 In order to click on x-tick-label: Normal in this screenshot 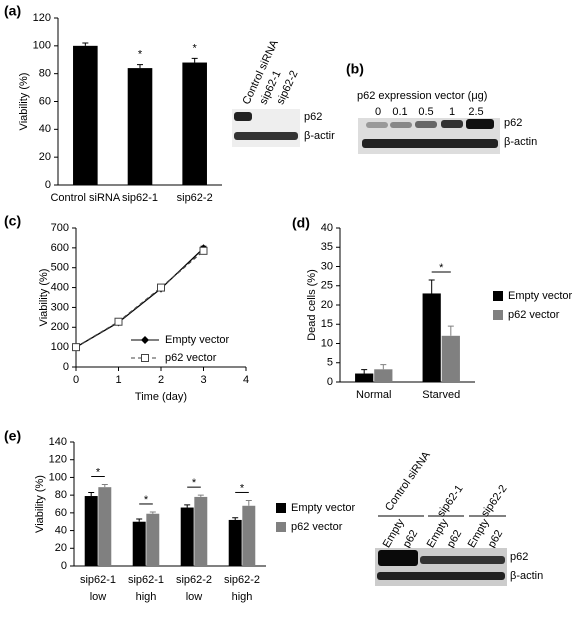, I will do `click(373, 395)`.